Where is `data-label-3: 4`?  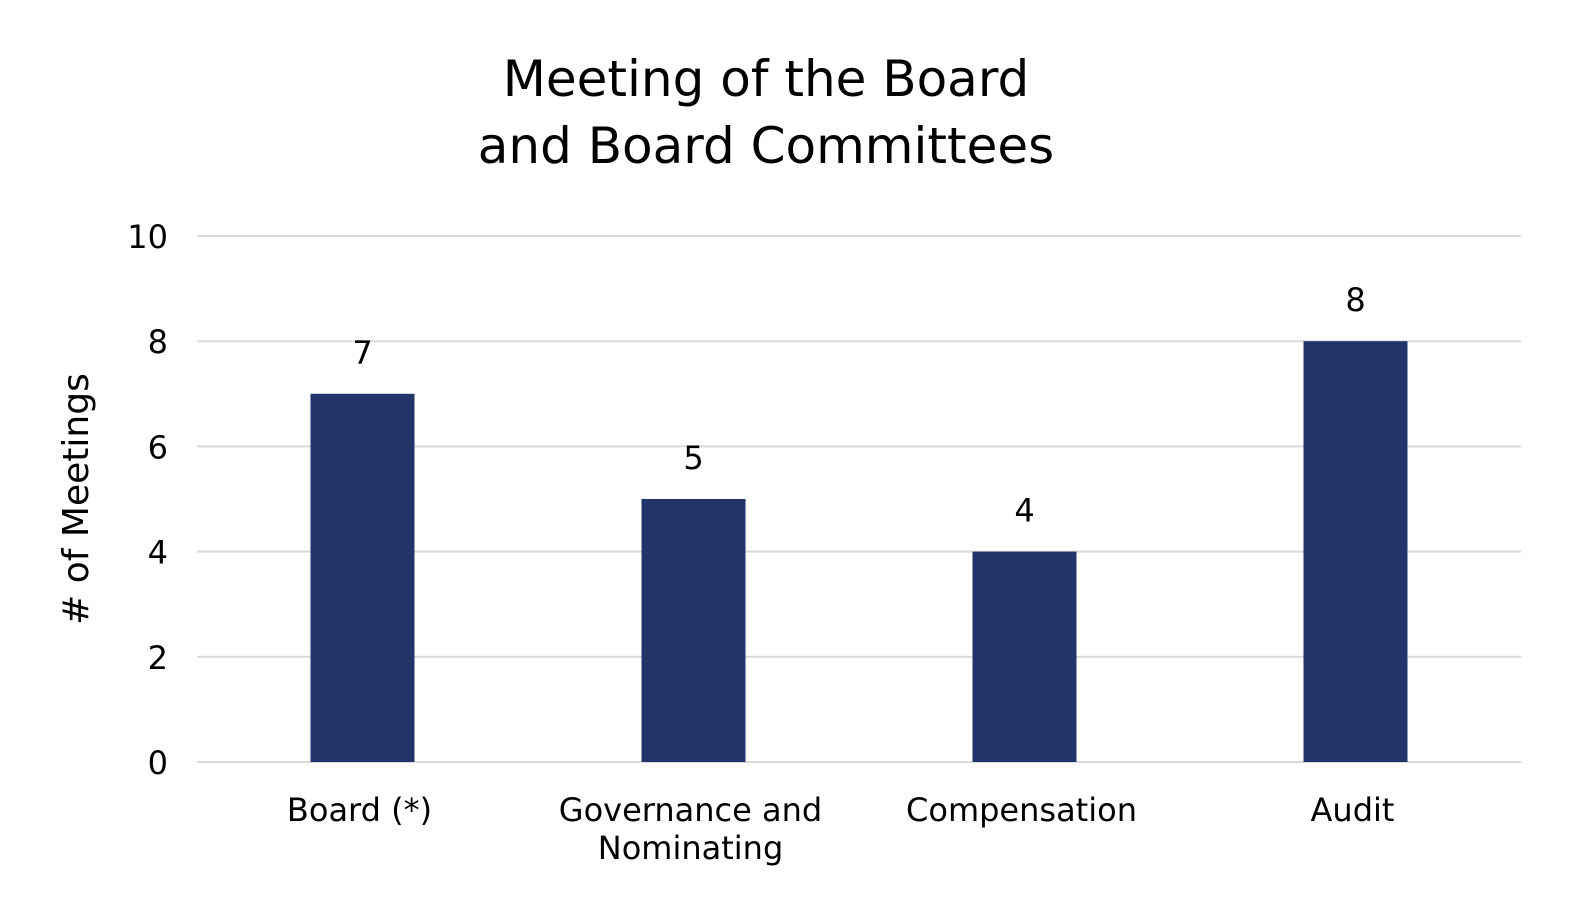
data-label-3: 4 is located at coordinates (1024, 511).